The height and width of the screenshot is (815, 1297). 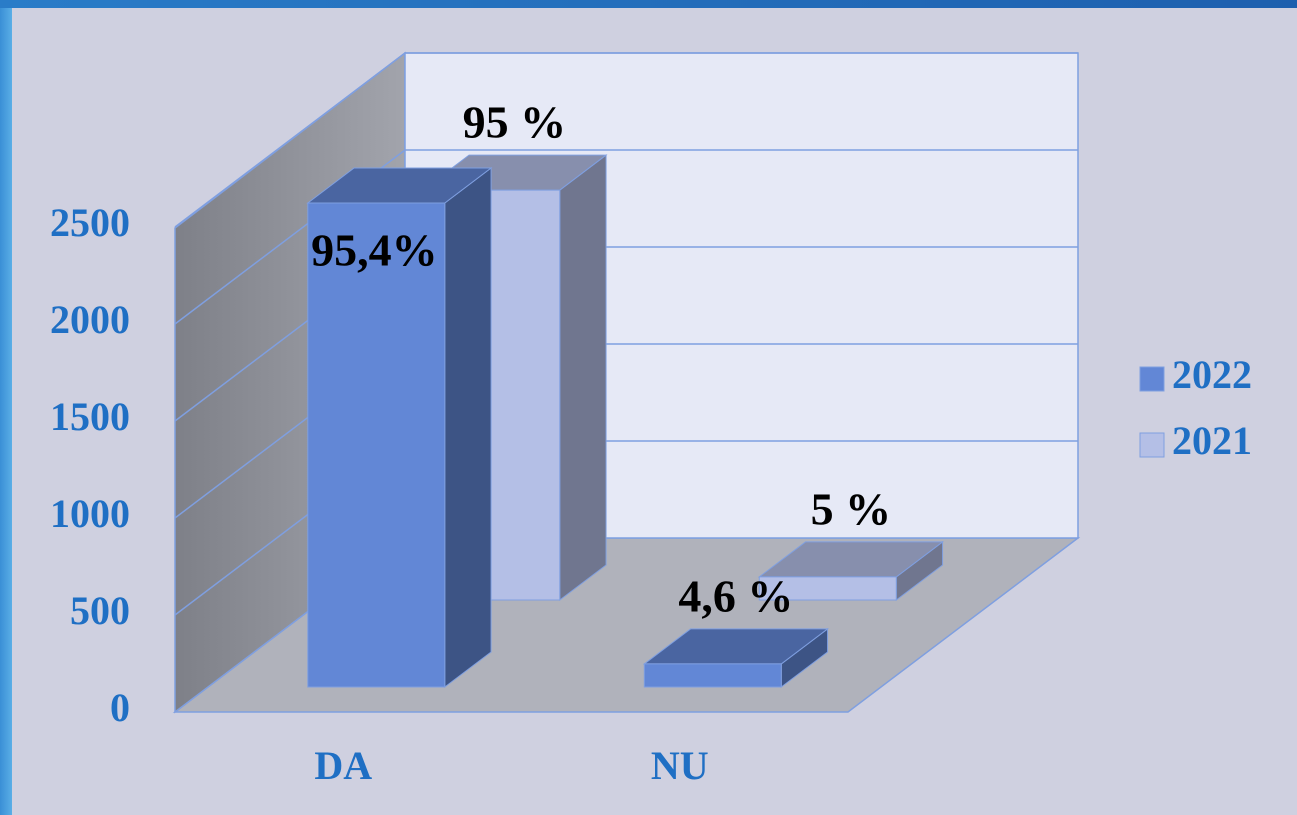 What do you see at coordinates (90, 513) in the screenshot?
I see `y-tick-label: 1000` at bounding box center [90, 513].